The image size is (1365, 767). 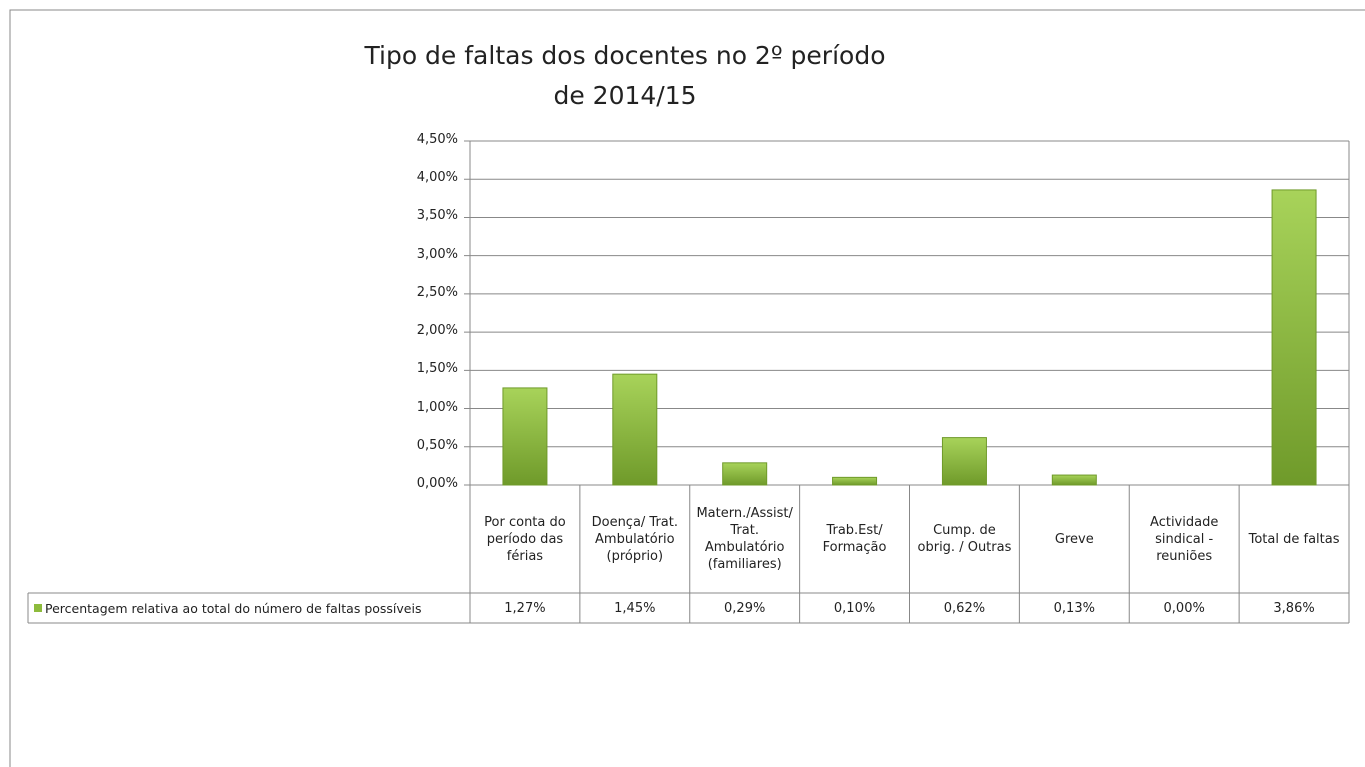 I want to click on data-label: 0,13%, so click(x=1074, y=608).